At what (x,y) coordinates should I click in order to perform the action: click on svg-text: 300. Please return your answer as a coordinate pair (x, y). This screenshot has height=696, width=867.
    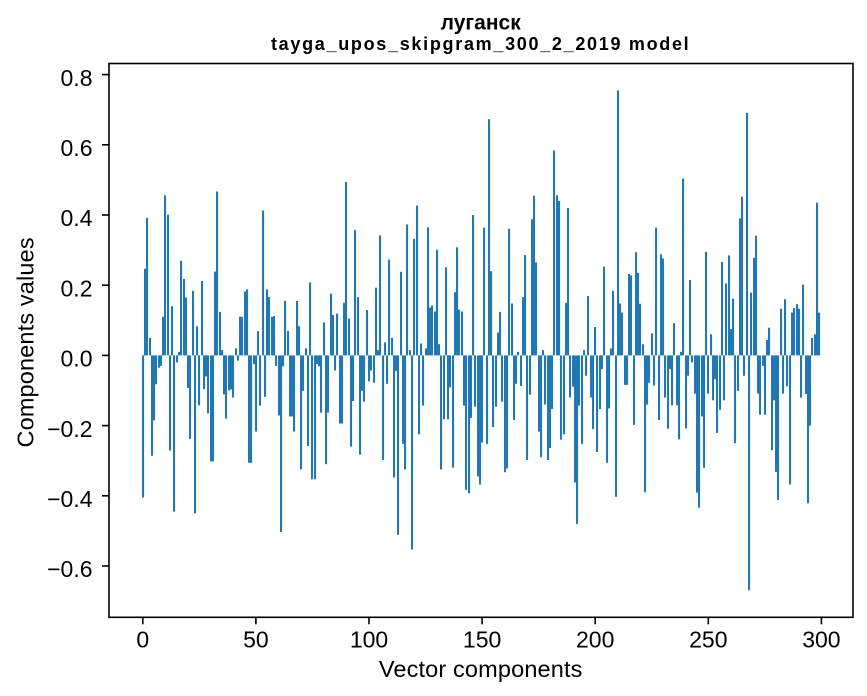
    Looking at the image, I should click on (821, 640).